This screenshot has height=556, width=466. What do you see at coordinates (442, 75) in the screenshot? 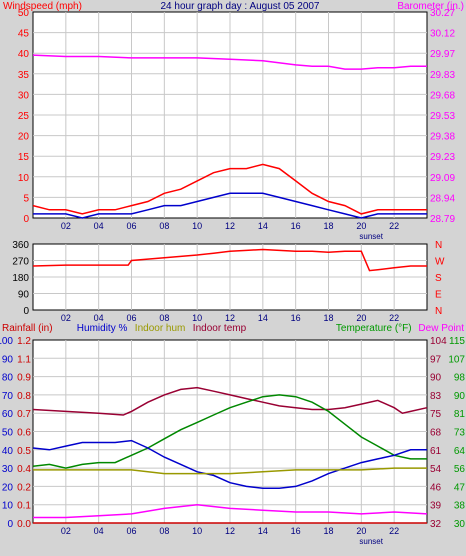
I see `y-right-tick-label: 29.83` at bounding box center [442, 75].